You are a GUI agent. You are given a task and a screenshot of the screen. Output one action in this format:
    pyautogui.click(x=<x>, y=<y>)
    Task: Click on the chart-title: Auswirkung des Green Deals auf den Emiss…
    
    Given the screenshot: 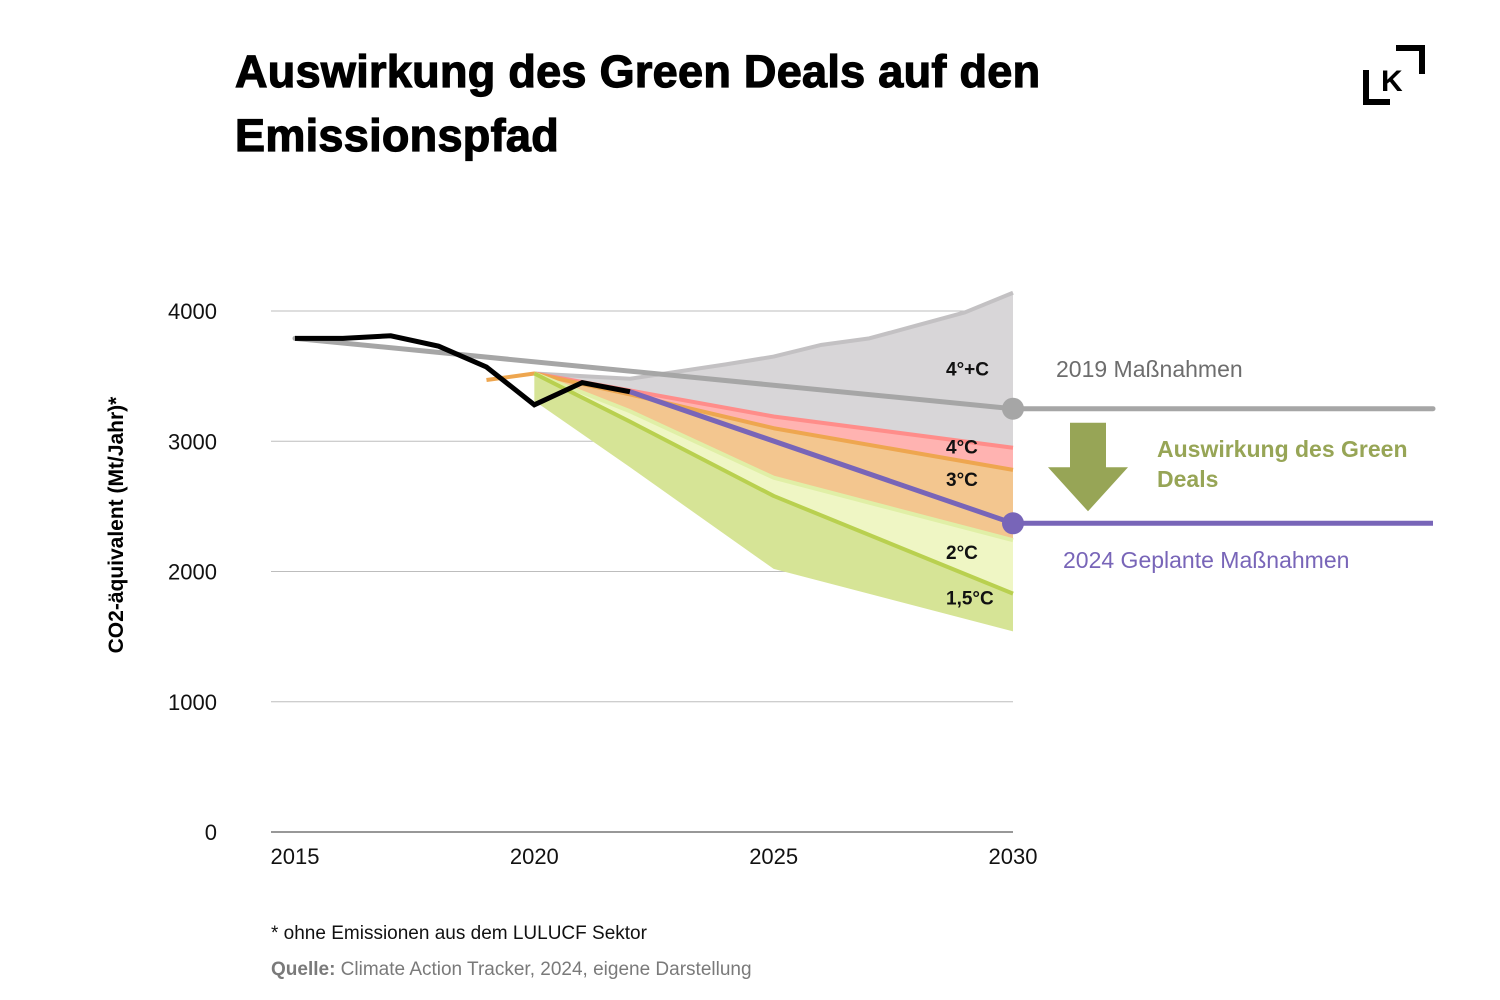 What is the action you would take?
    pyautogui.click(x=637, y=103)
    